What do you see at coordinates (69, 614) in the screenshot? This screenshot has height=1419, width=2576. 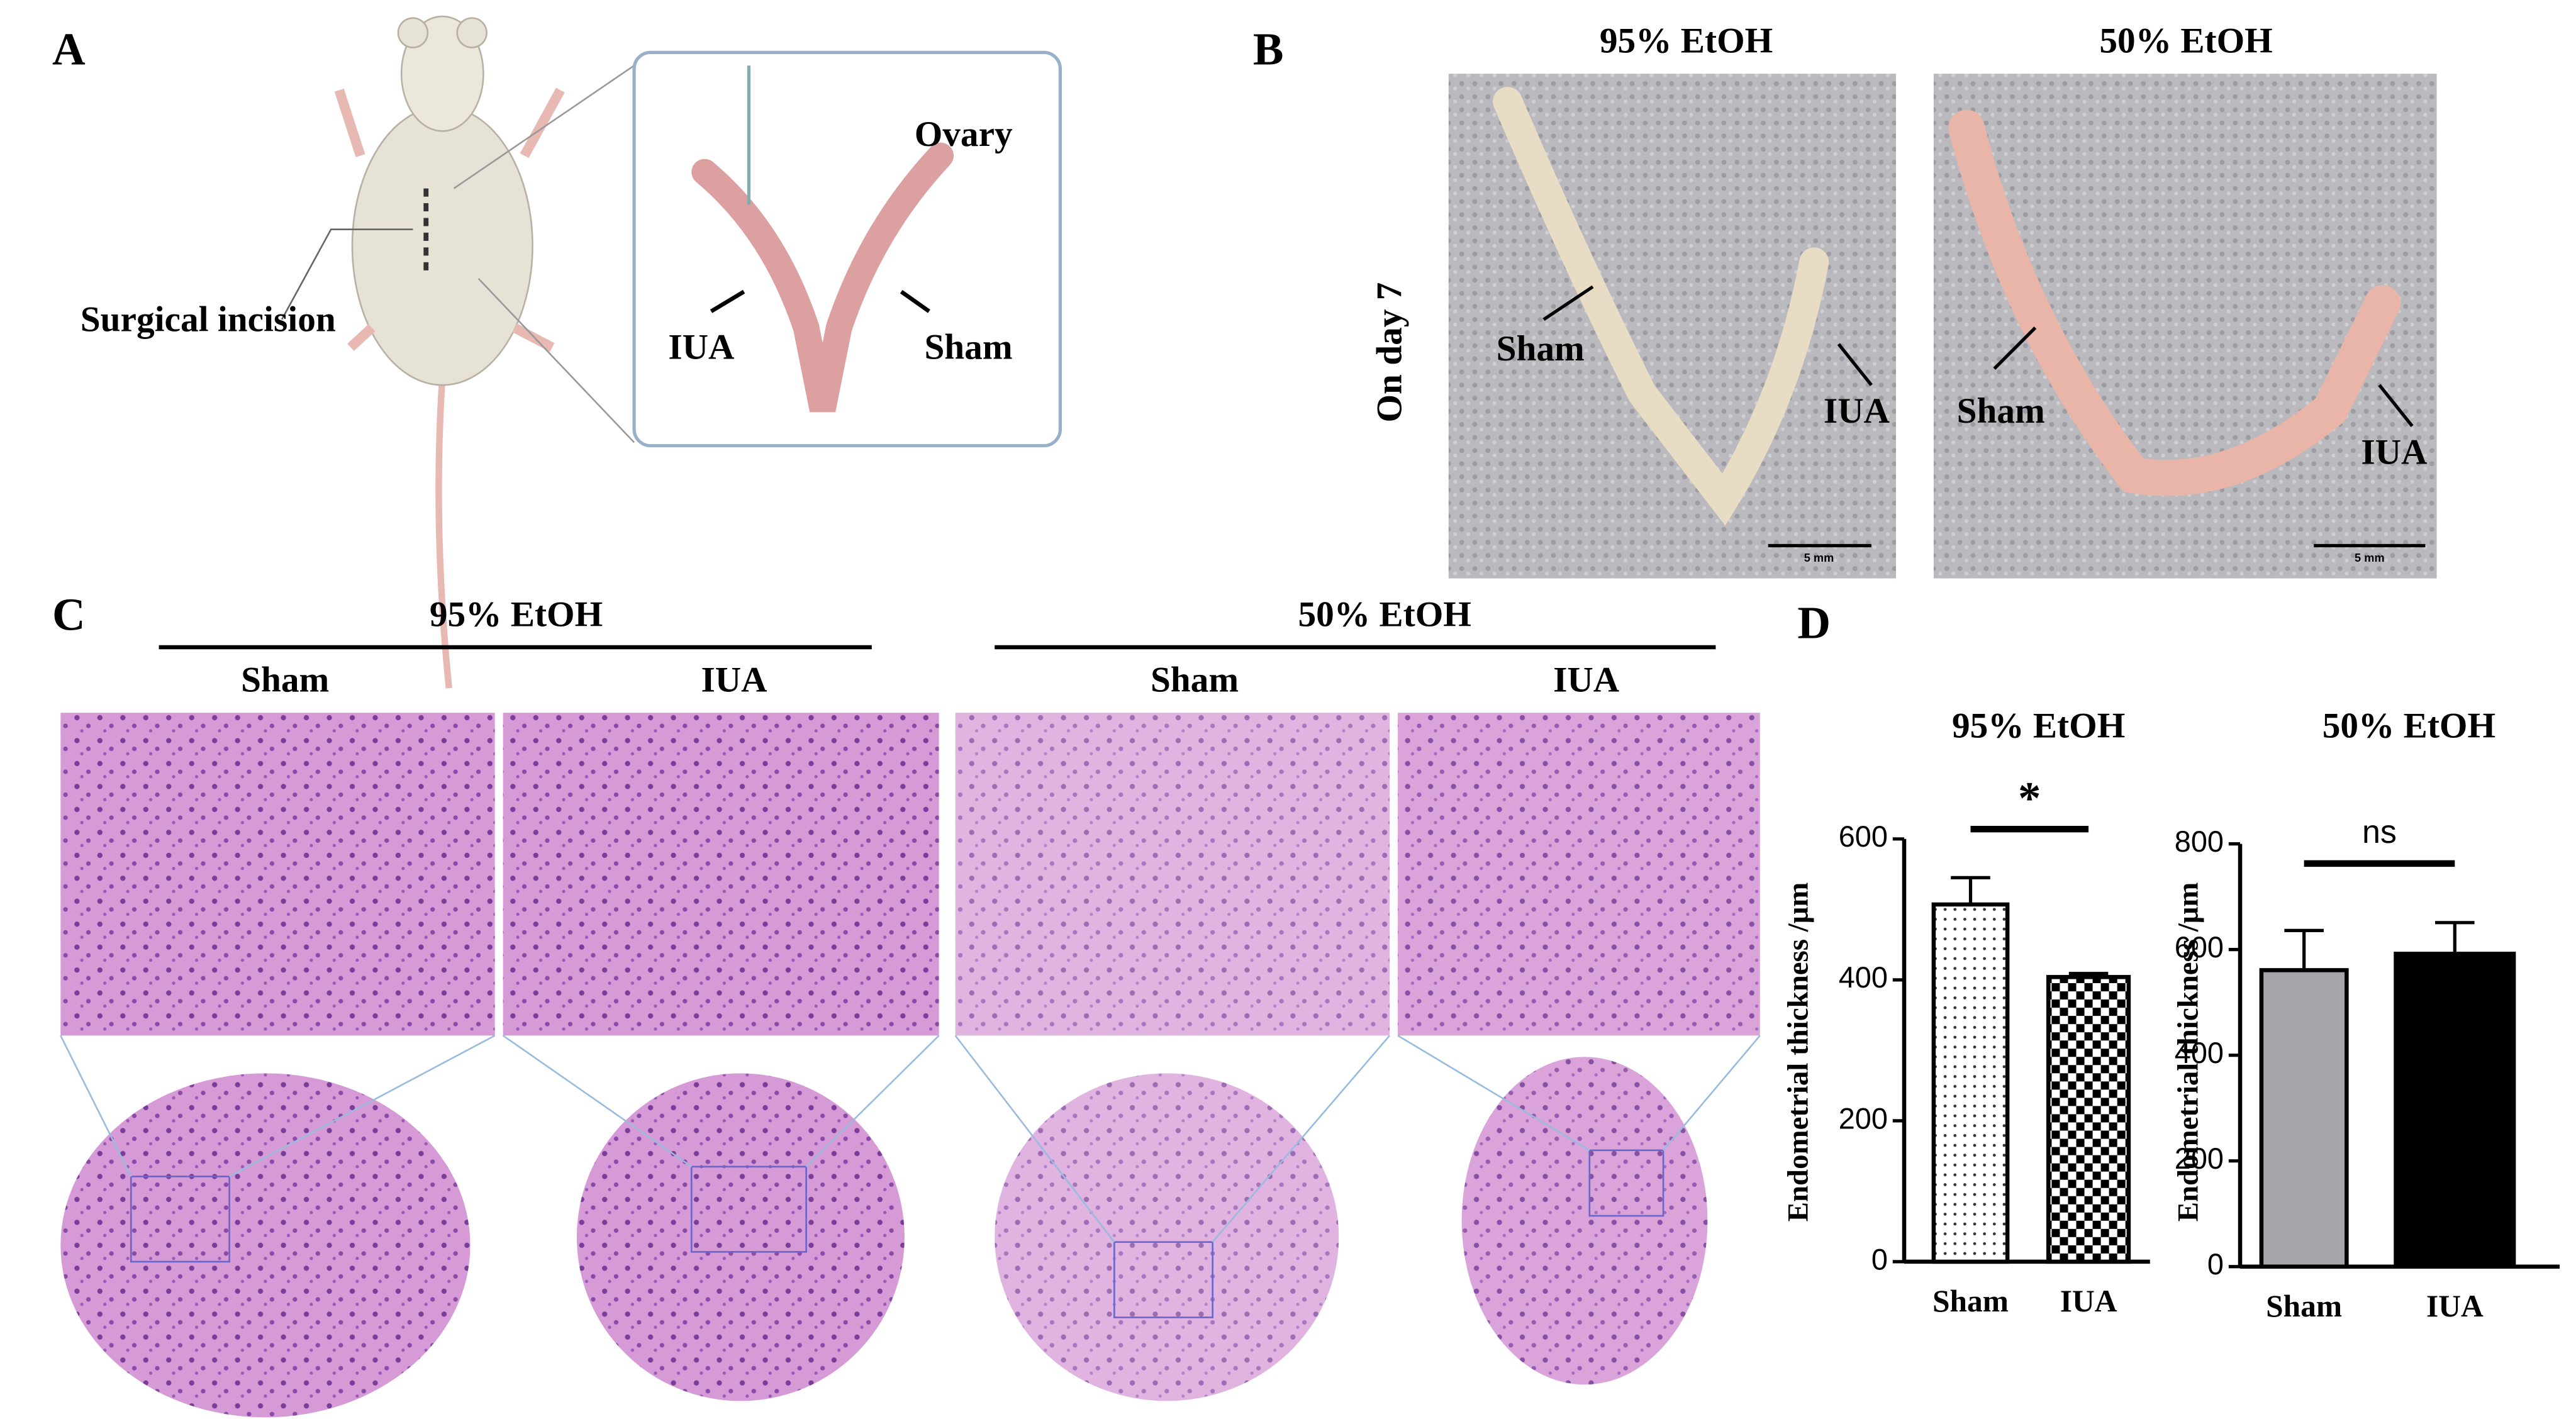 I see `panel-label: C` at bounding box center [69, 614].